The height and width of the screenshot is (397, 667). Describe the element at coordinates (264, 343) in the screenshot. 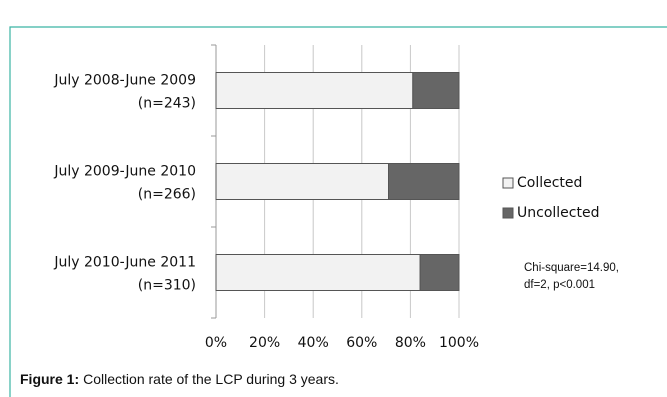

I see `x-tick-label: 20%` at that location.